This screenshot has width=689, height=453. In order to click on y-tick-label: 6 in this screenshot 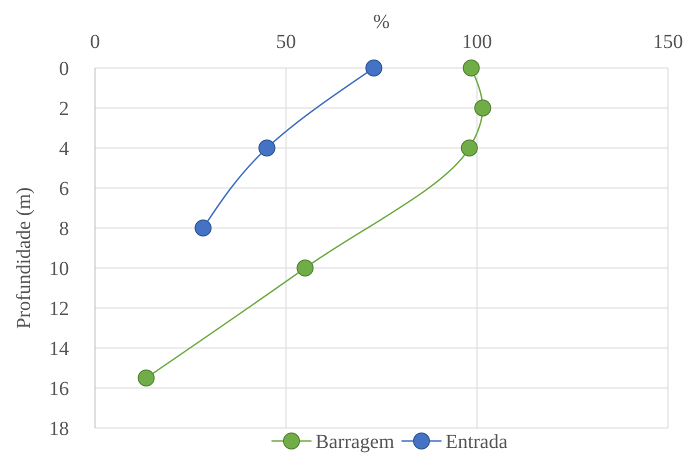, I will do `click(64, 189)`.